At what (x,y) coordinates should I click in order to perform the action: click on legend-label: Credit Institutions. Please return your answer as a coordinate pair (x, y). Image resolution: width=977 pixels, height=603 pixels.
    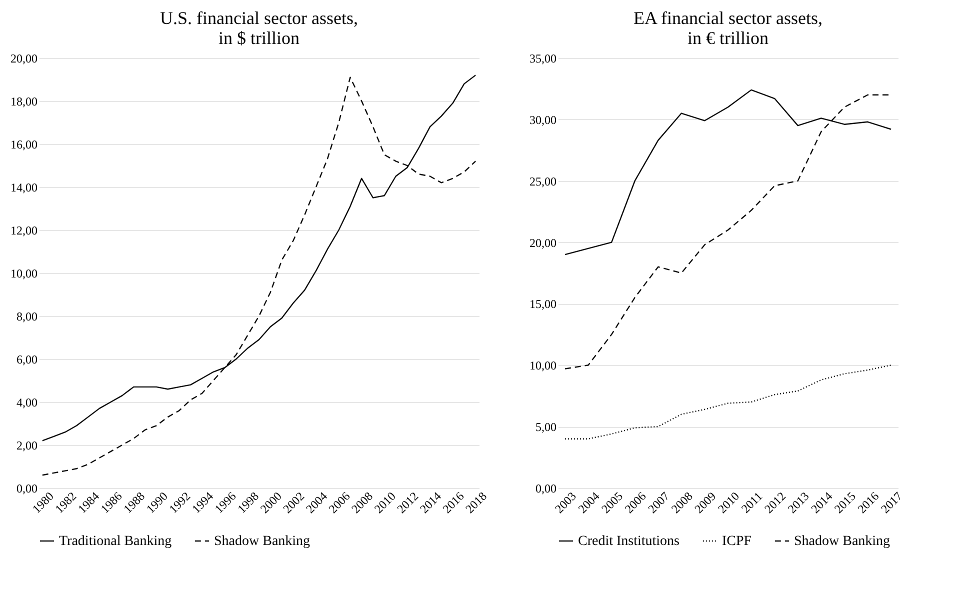
    Looking at the image, I should click on (629, 541).